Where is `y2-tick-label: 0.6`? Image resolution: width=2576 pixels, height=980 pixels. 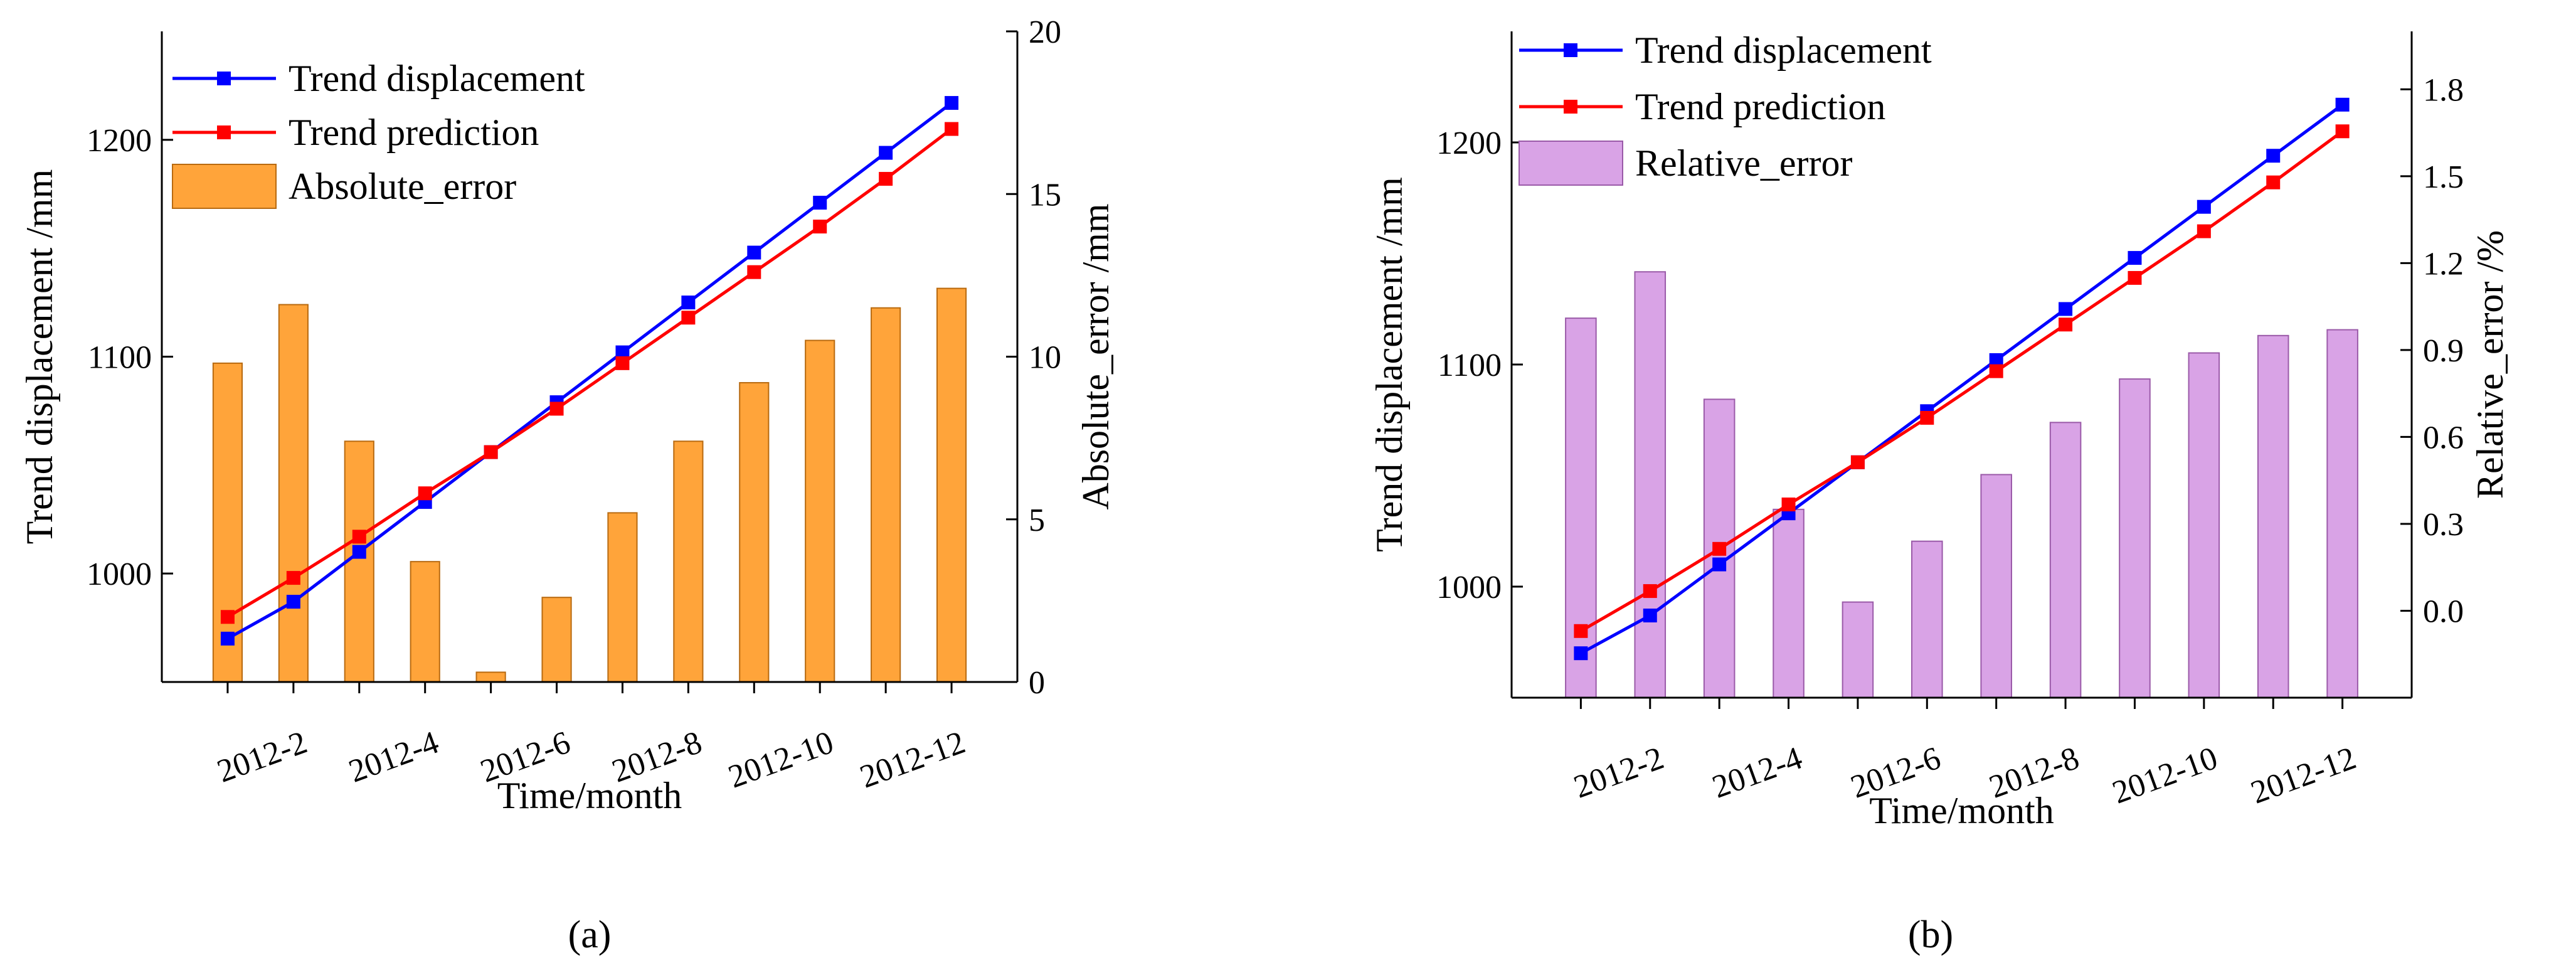
y2-tick-label: 0.6 is located at coordinates (2443, 437).